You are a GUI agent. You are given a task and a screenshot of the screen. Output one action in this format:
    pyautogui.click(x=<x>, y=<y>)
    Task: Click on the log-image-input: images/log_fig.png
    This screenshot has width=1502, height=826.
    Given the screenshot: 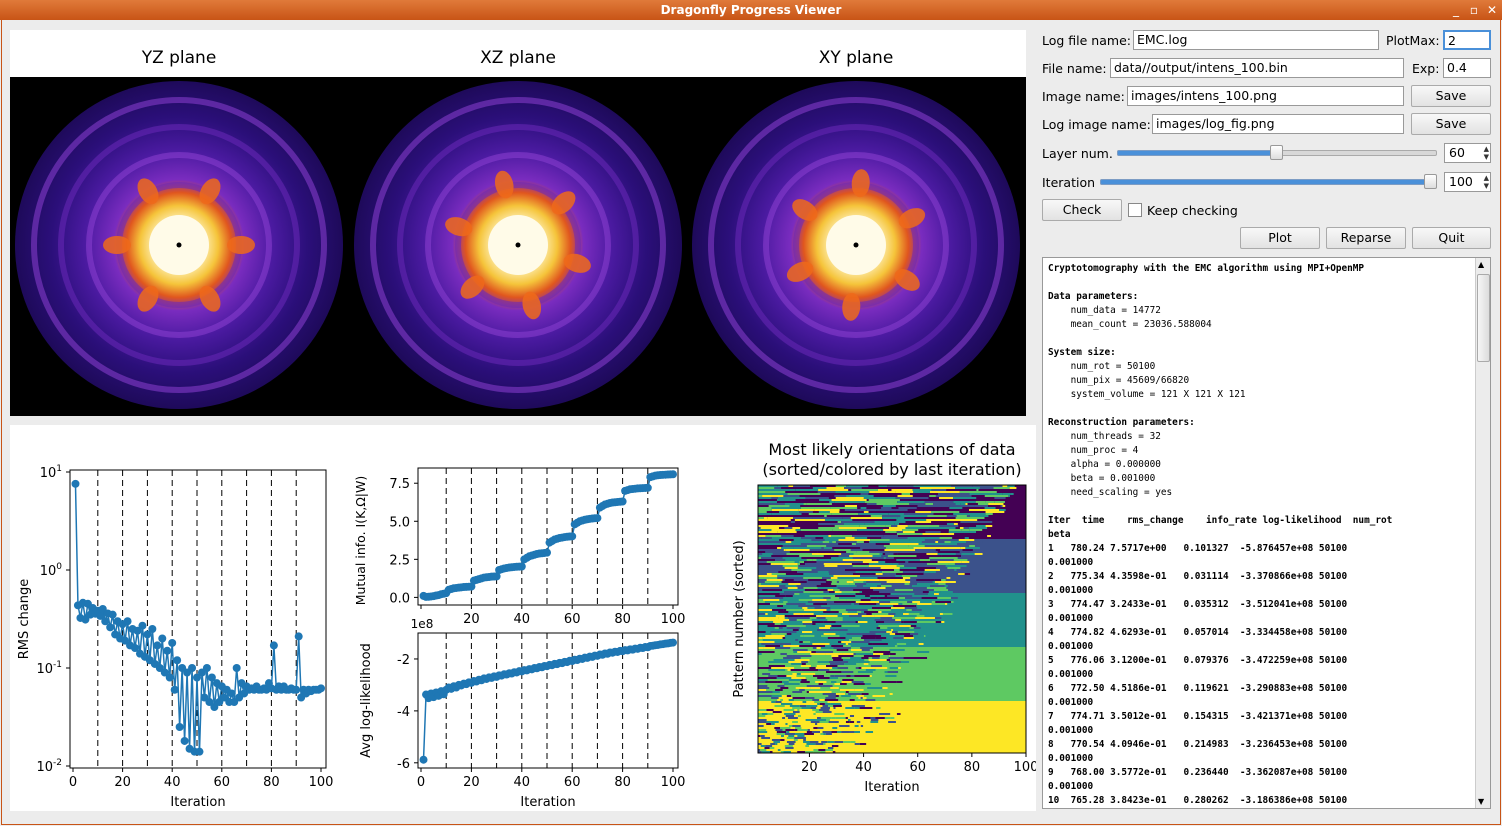 What is the action you would take?
    pyautogui.click(x=1278, y=124)
    